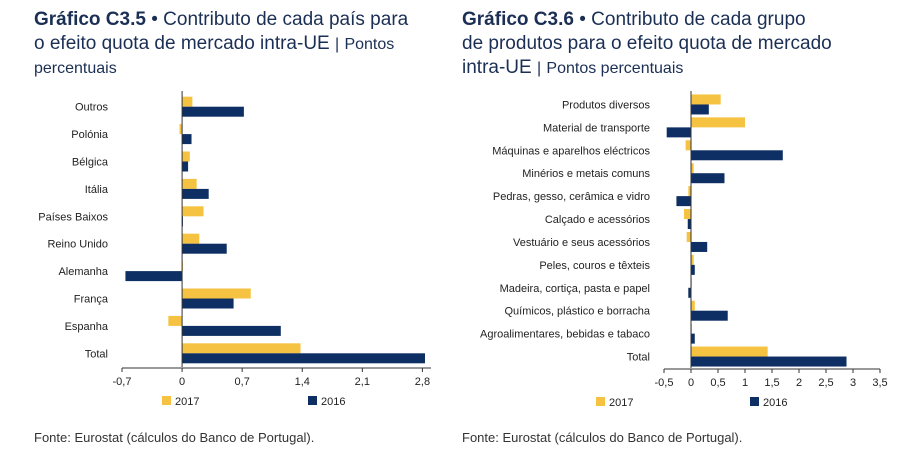 The image size is (900, 462). I want to click on right-category-label: Material de transporte, so click(596, 128).